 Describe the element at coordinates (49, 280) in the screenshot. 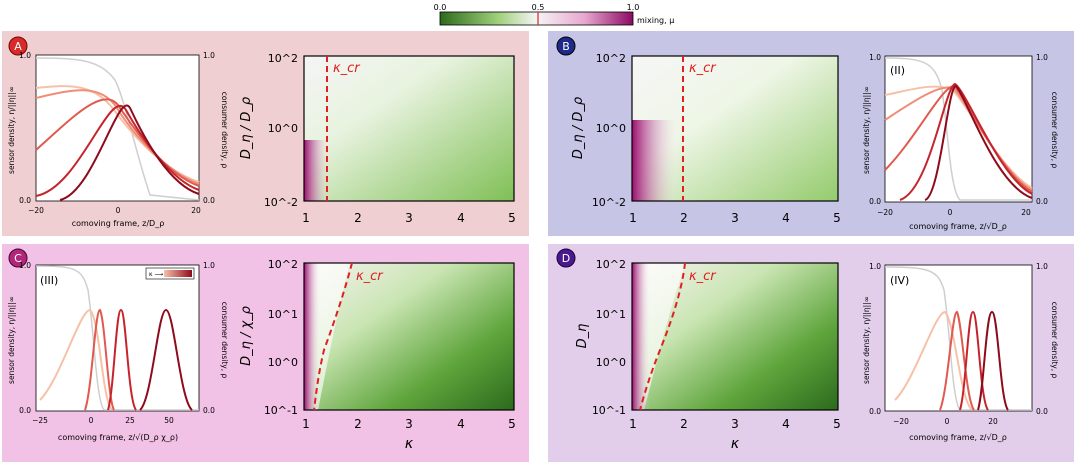

I see `panel-C-roman-label: (III)` at that location.